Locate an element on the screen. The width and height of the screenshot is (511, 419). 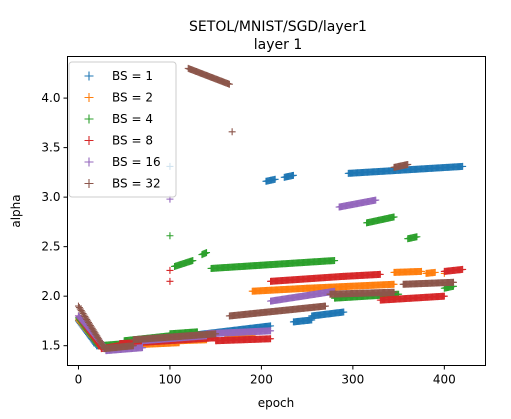
legend-label: BS = 2 is located at coordinates (132, 98).